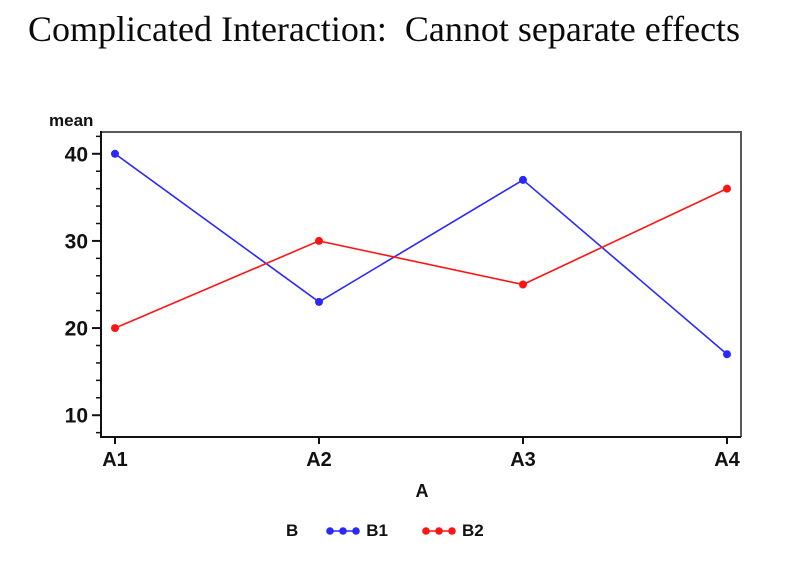 The height and width of the screenshot is (574, 796). What do you see at coordinates (76, 416) in the screenshot?
I see `y-tick-label: 10` at bounding box center [76, 416].